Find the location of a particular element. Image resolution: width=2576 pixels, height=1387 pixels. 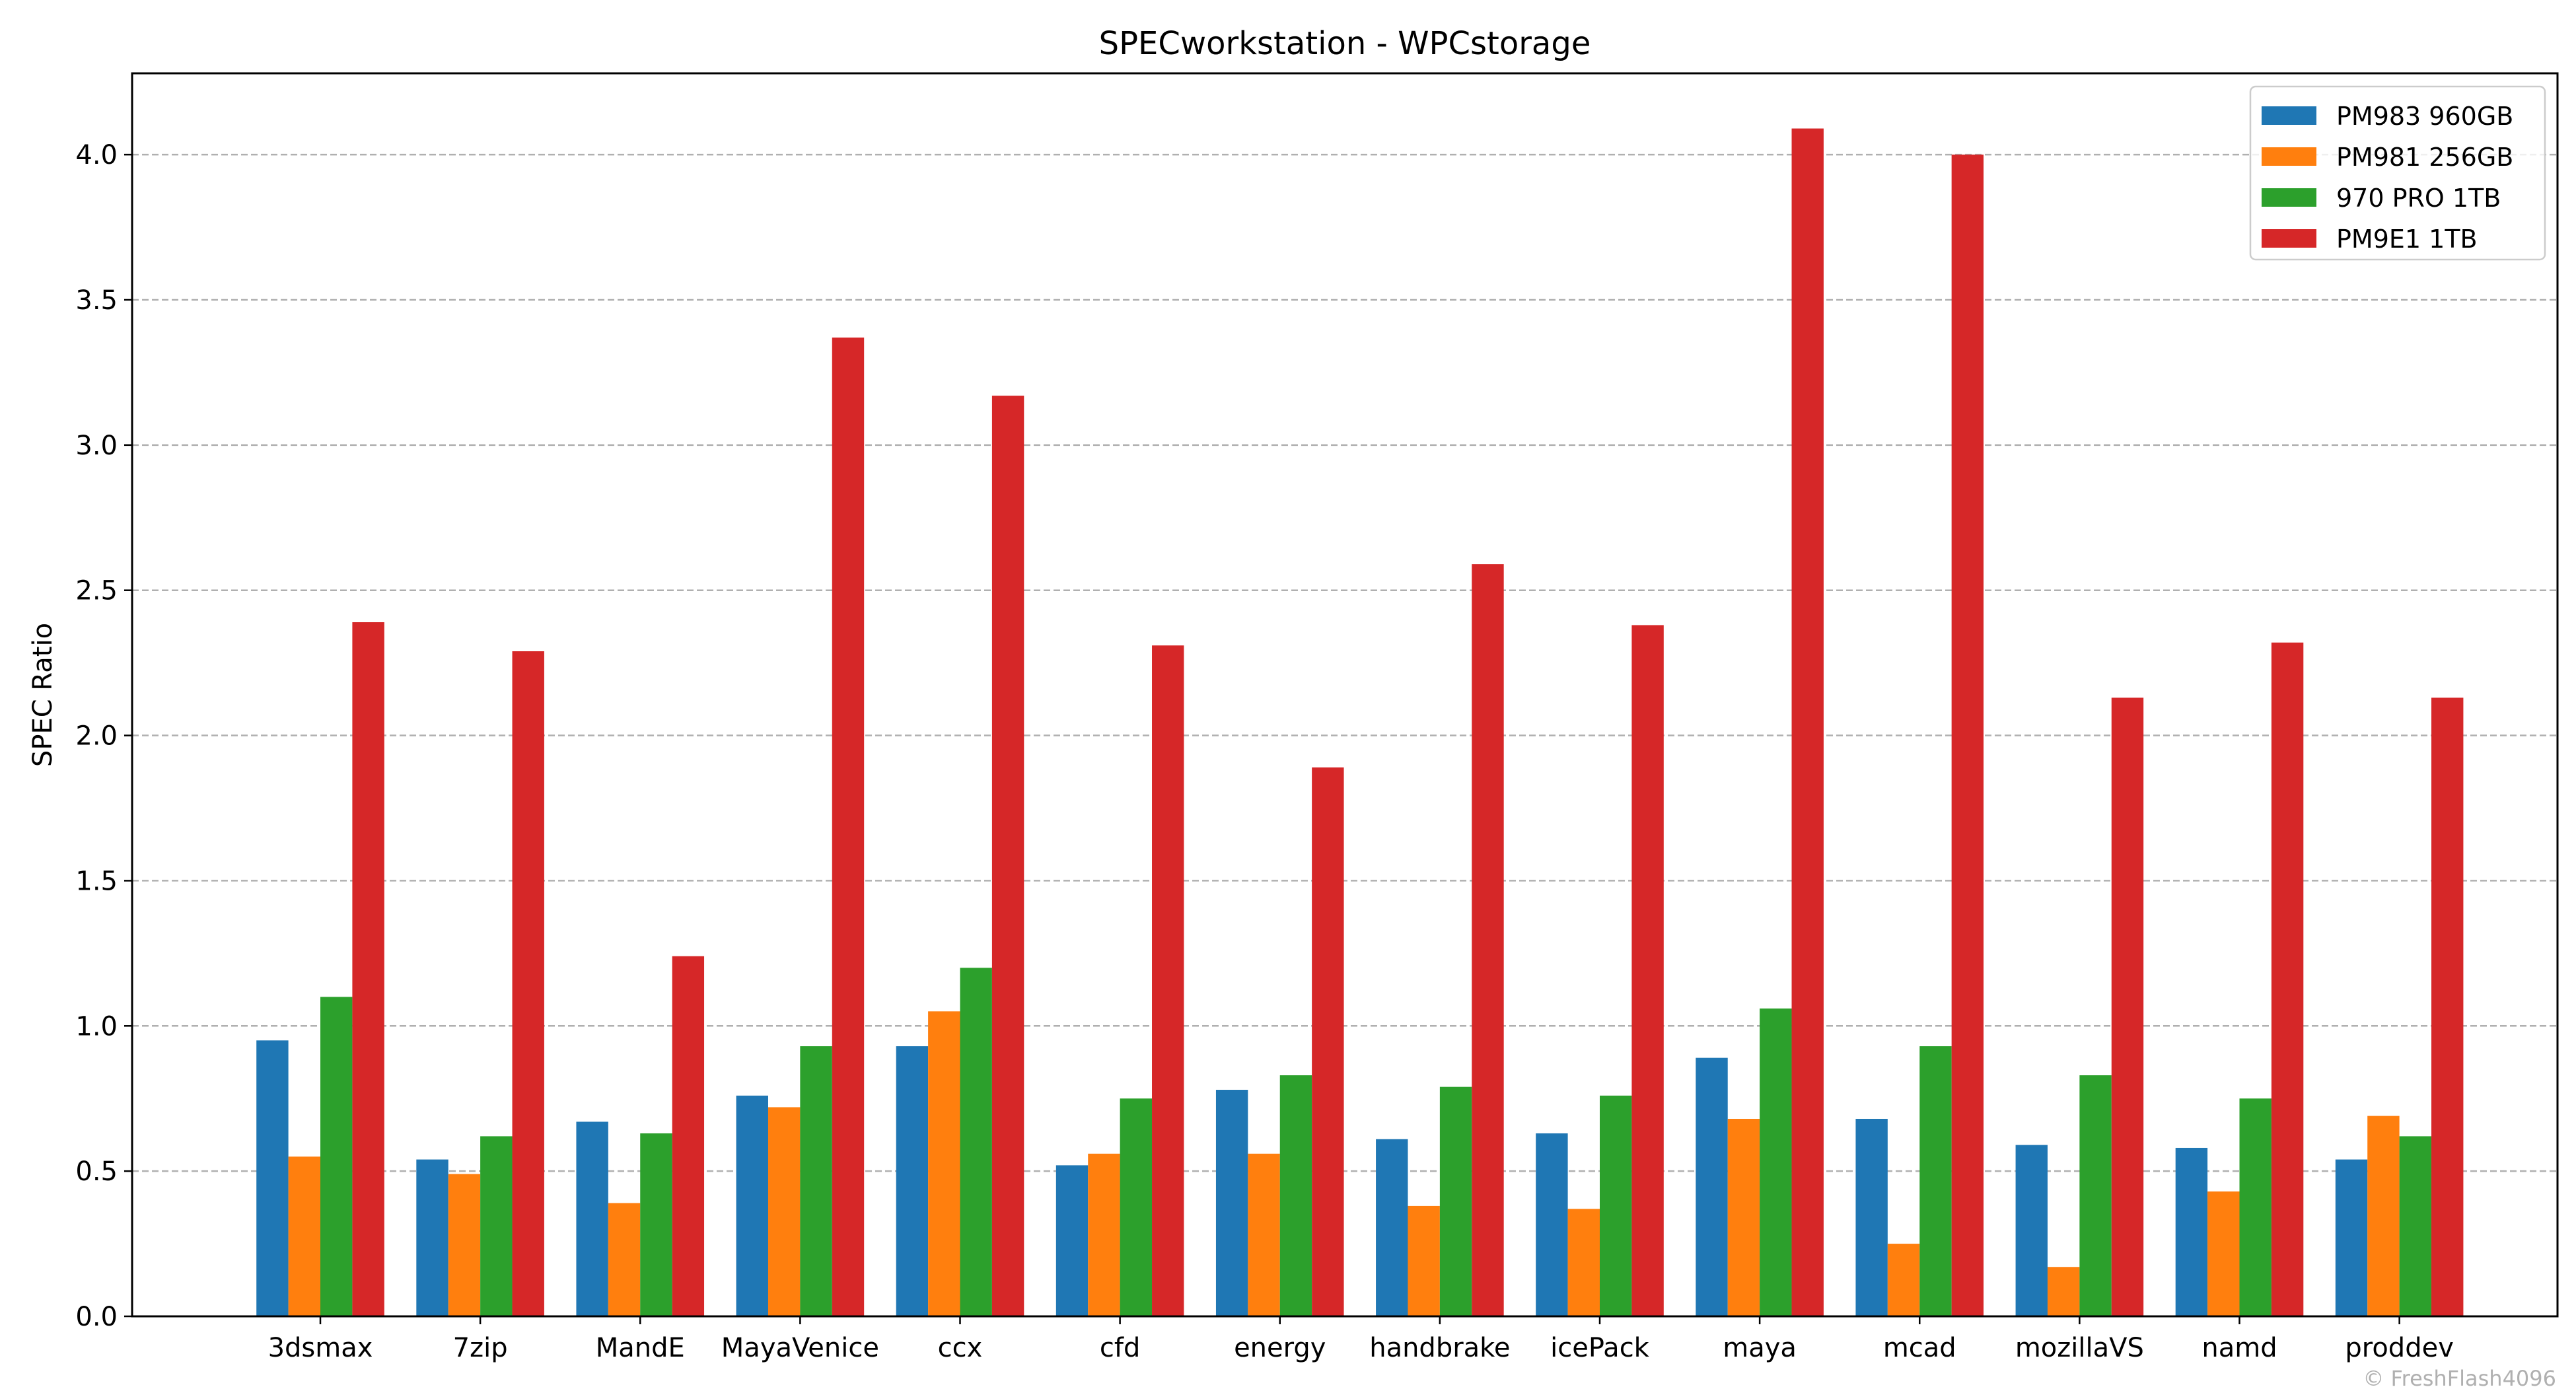

x-tick-label: MandE is located at coordinates (640, 1348).